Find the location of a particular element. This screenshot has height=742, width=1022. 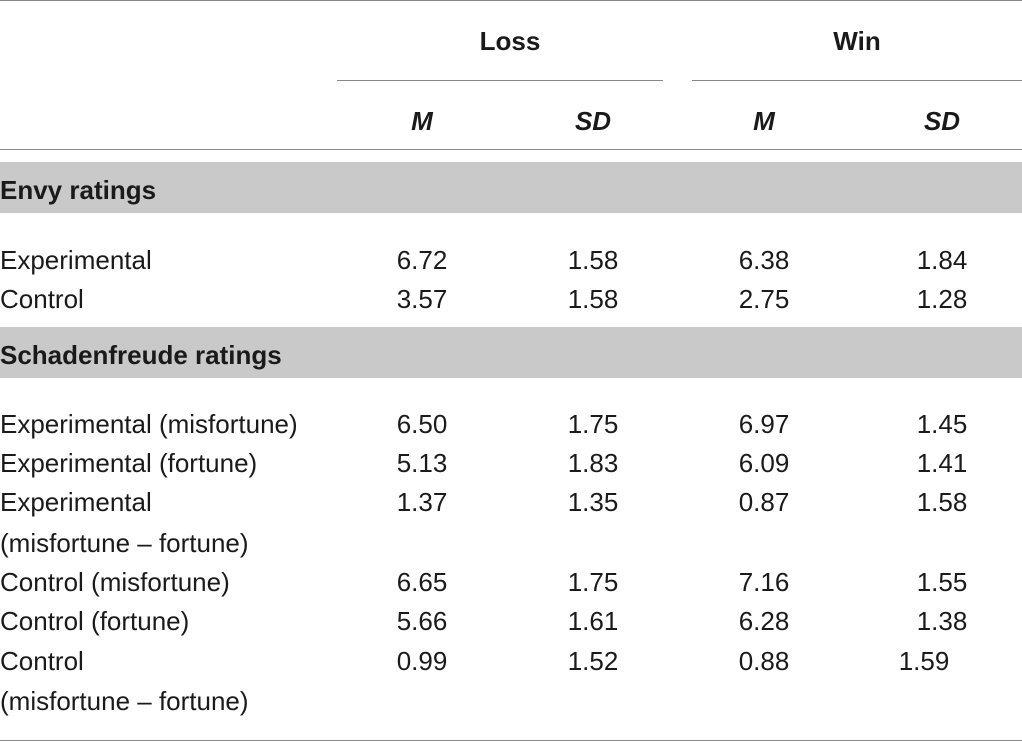

subheader-loss-sd: SD is located at coordinates (593, 121).